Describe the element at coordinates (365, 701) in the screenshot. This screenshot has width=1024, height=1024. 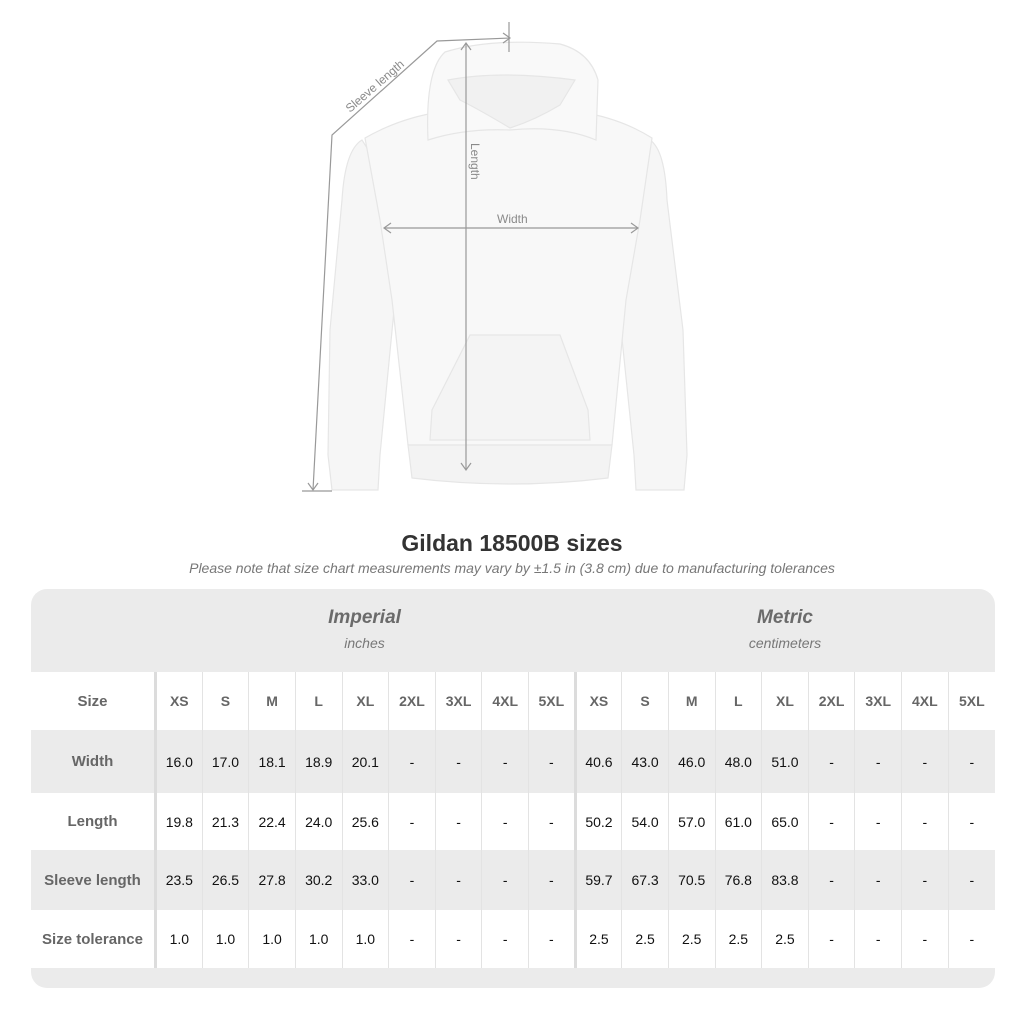
I see `imperial-size-xl: XL` at that location.